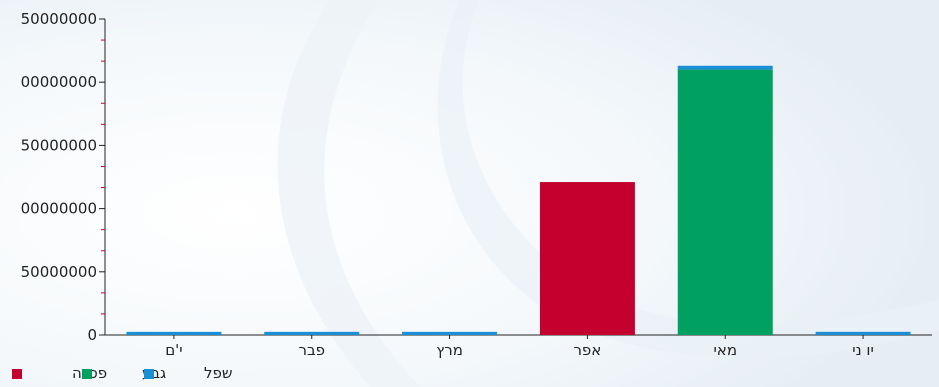 This screenshot has height=387, width=939. What do you see at coordinates (311, 350) in the screenshot?
I see `x-tick-label: פבר` at bounding box center [311, 350].